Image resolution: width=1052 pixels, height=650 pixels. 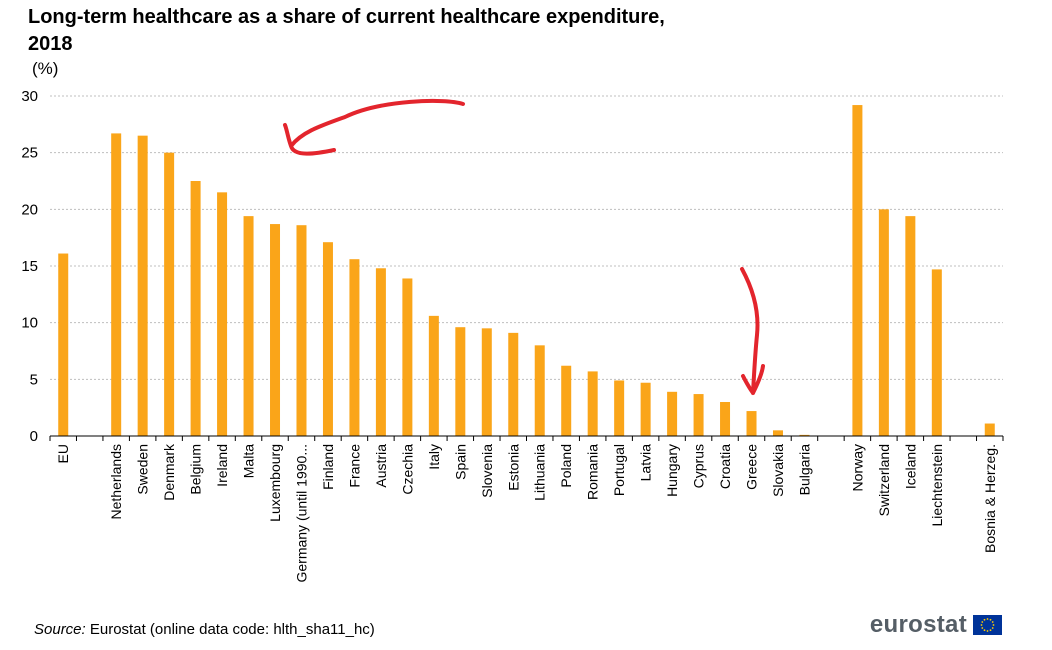 What do you see at coordinates (169, 472) in the screenshot?
I see `x-tick-label: Denmark` at bounding box center [169, 472].